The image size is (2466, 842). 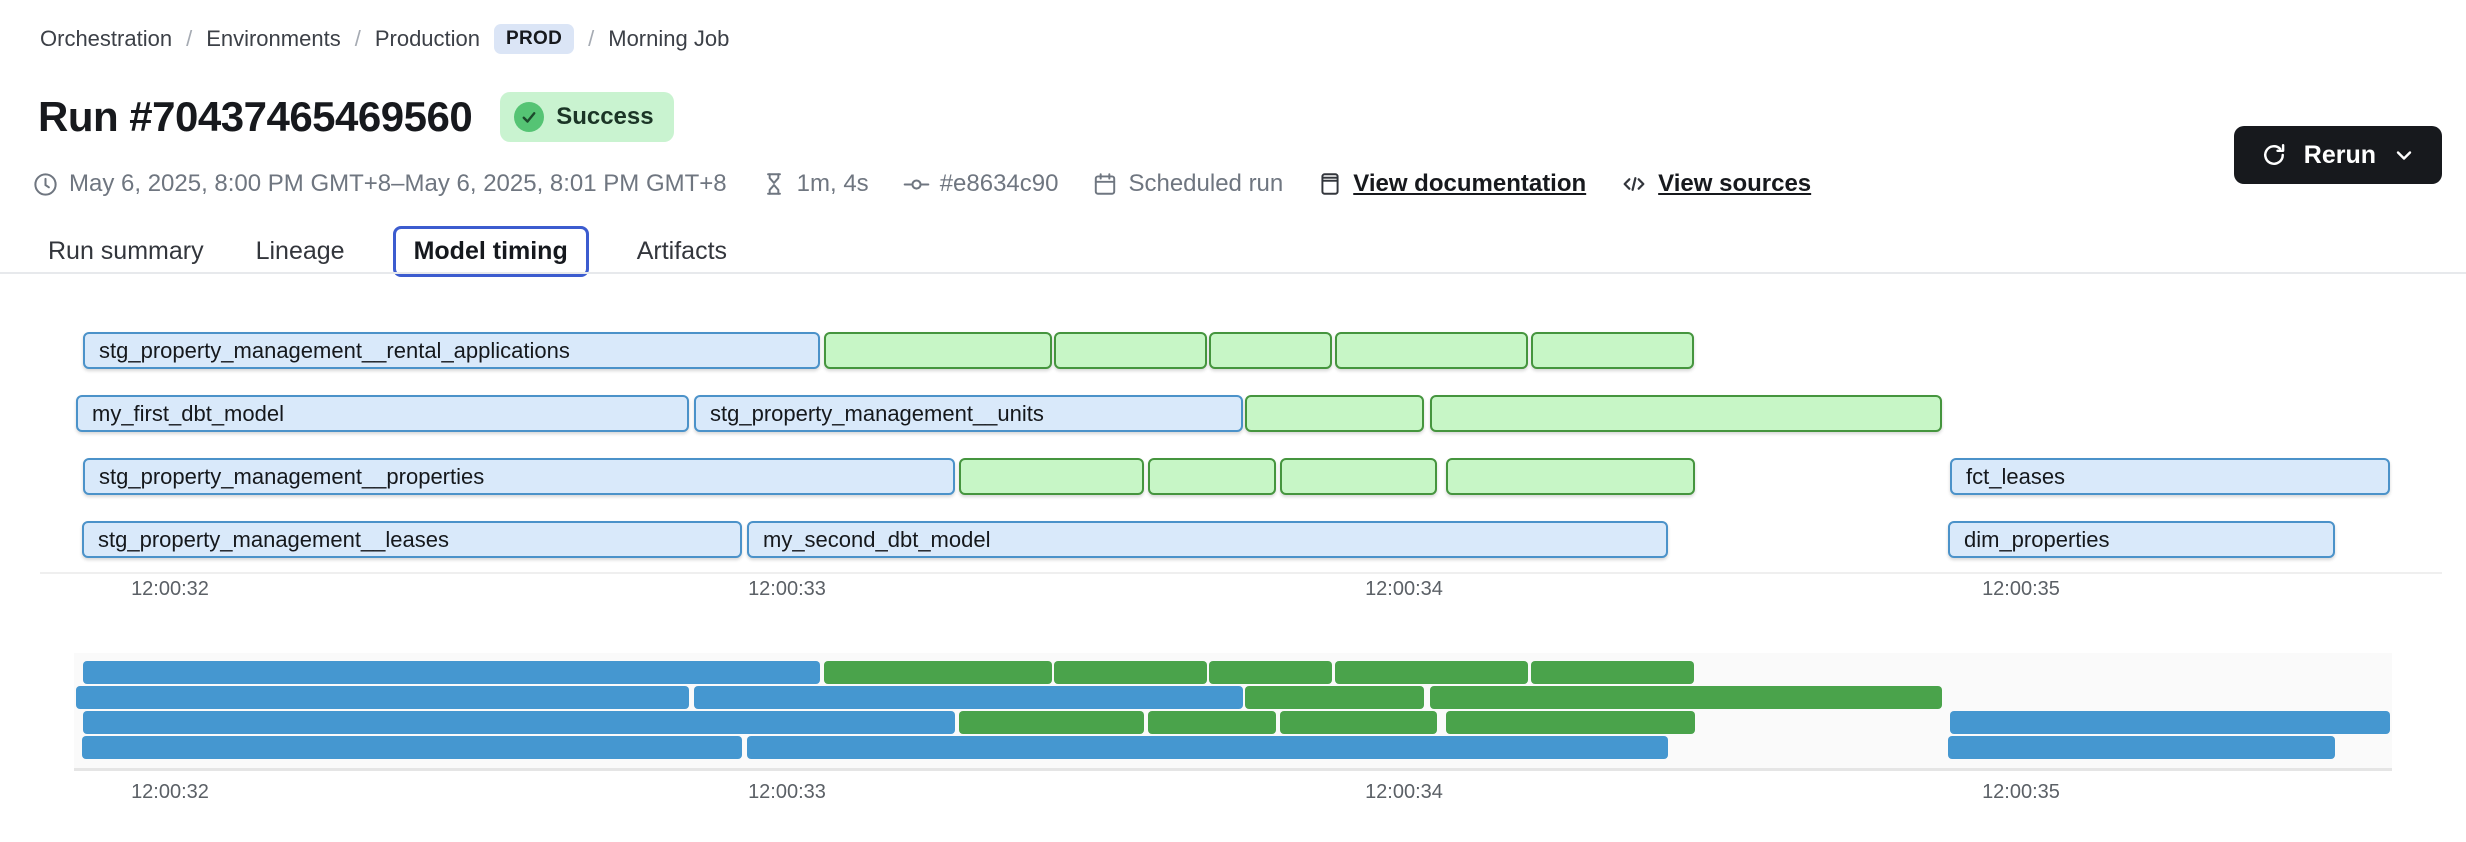 I want to click on tab-artifacts: Artifacts, so click(x=682, y=251).